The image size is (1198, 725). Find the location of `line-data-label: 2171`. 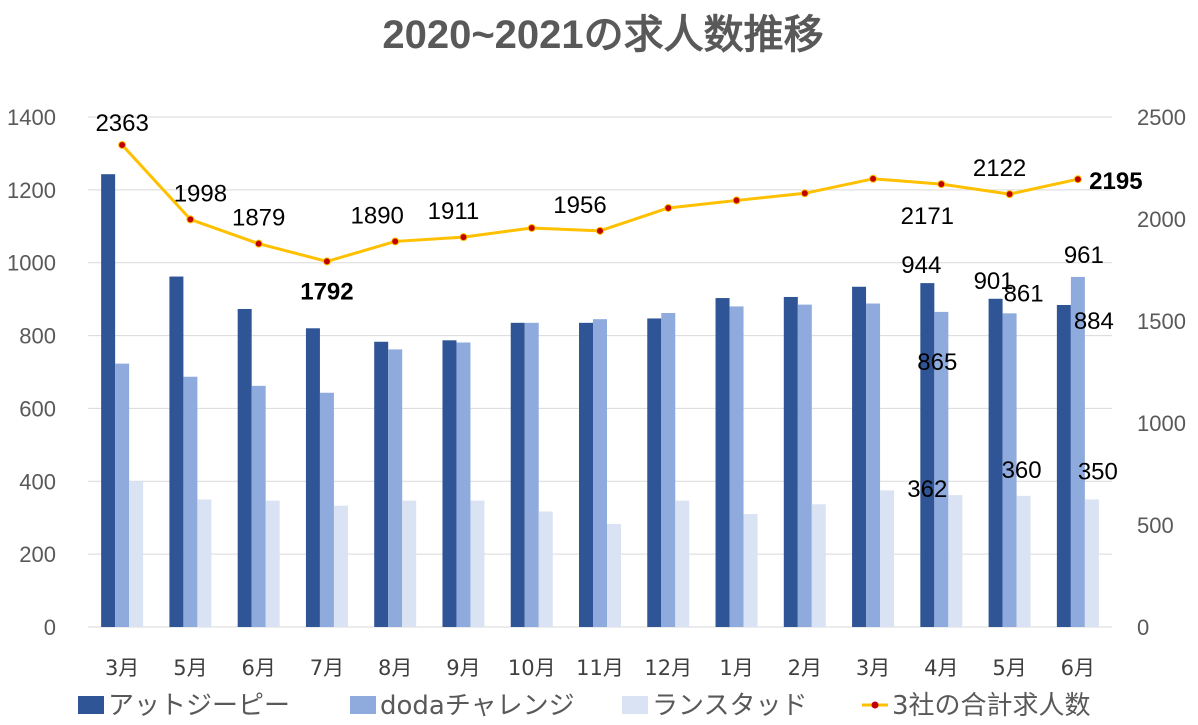

line-data-label: 2171 is located at coordinates (927, 216).